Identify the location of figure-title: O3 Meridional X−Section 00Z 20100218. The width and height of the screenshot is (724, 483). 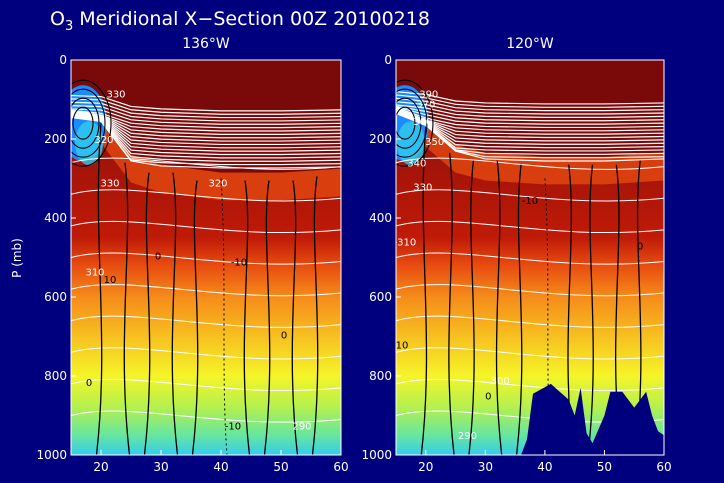
(240, 21).